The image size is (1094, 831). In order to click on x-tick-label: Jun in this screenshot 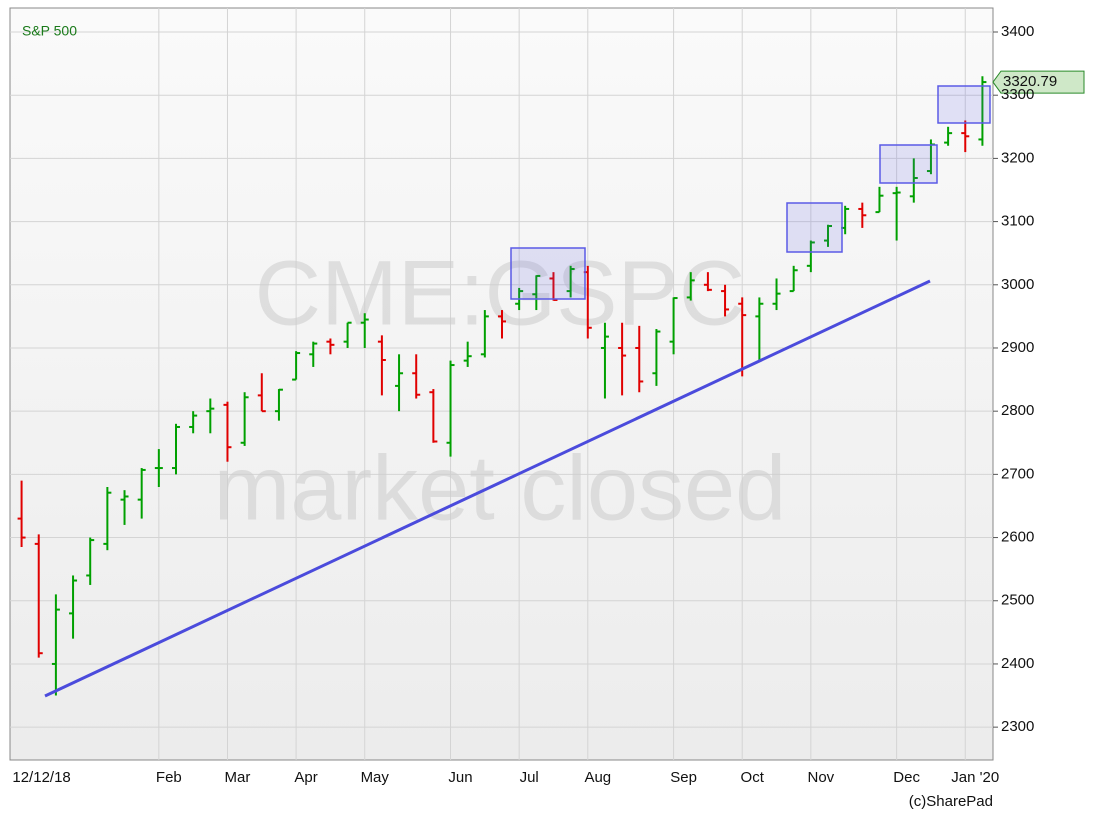, I will do `click(460, 777)`.